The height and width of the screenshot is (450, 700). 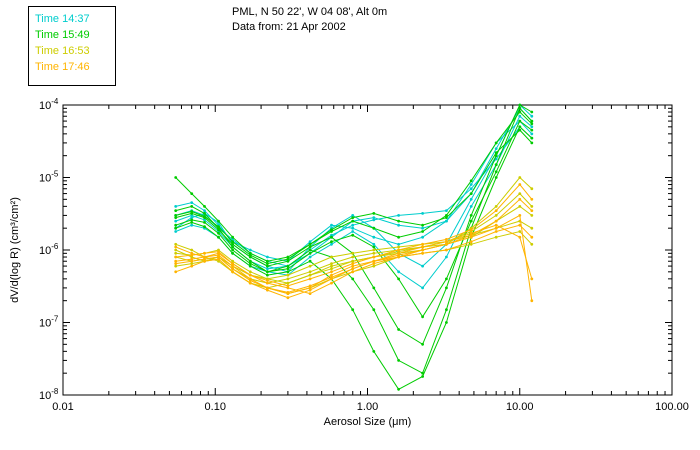 I want to click on legend-item: Time 16:53, so click(x=62, y=51).